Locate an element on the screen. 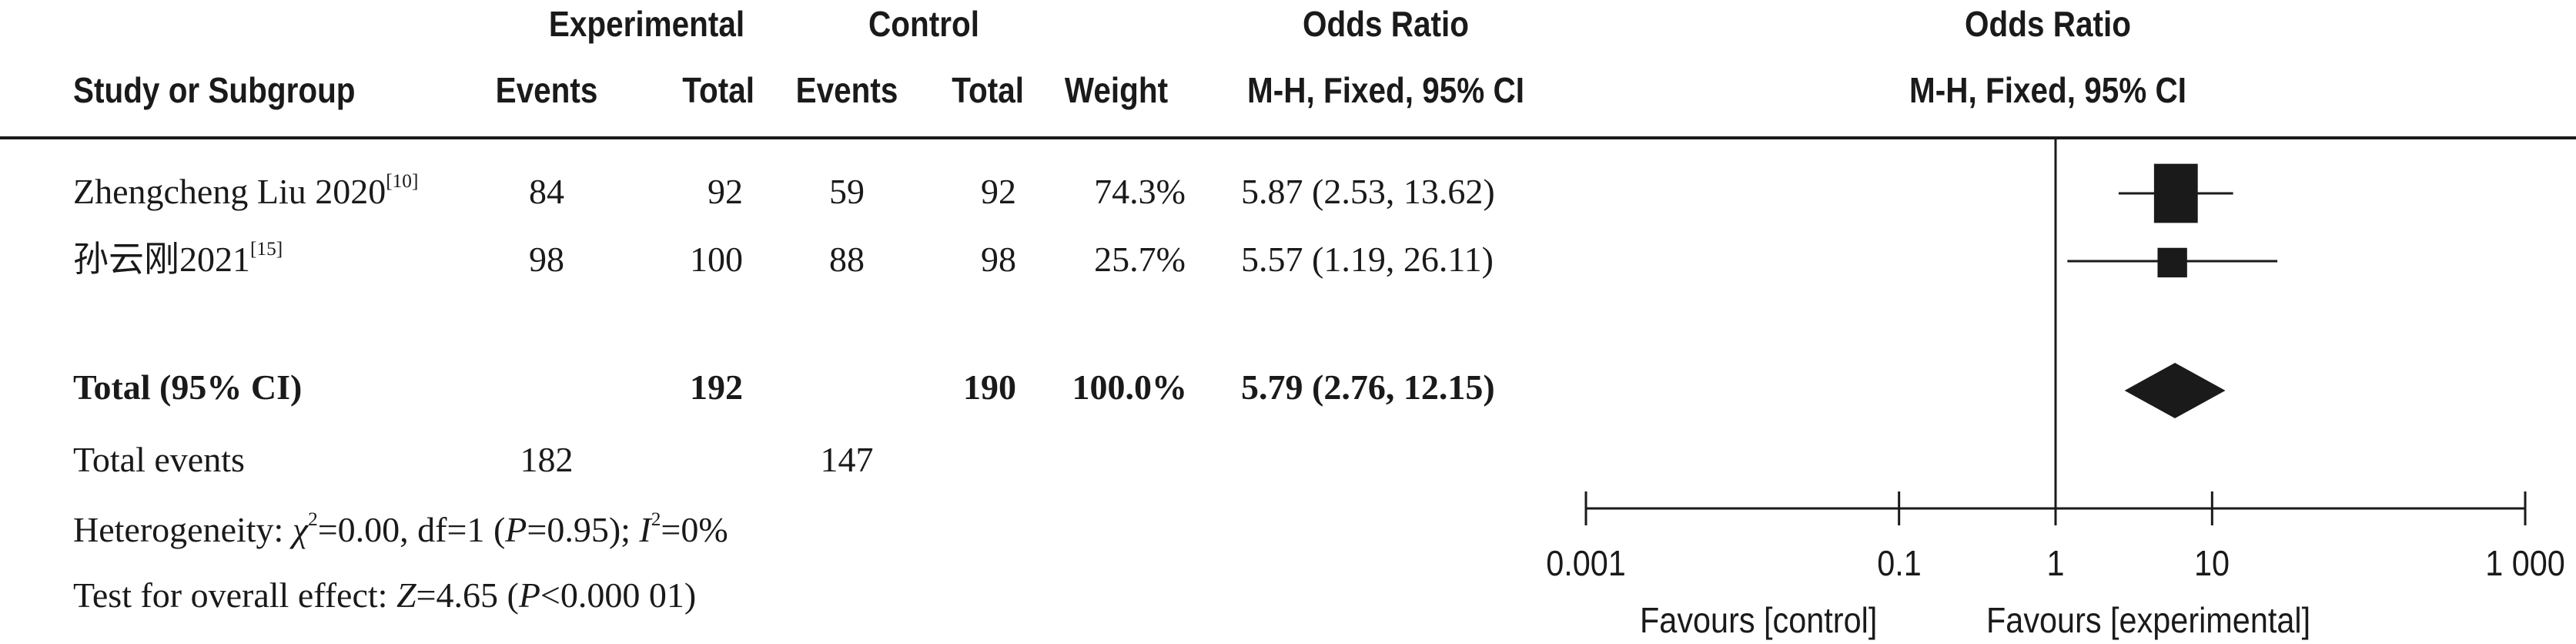 The height and width of the screenshot is (644, 2576). total-exp-total: 192 is located at coordinates (717, 387).